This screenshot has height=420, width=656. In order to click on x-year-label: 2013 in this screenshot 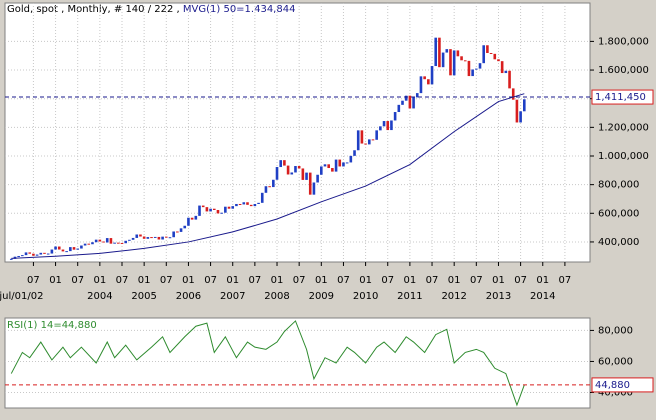, I will do `click(498, 296)`.